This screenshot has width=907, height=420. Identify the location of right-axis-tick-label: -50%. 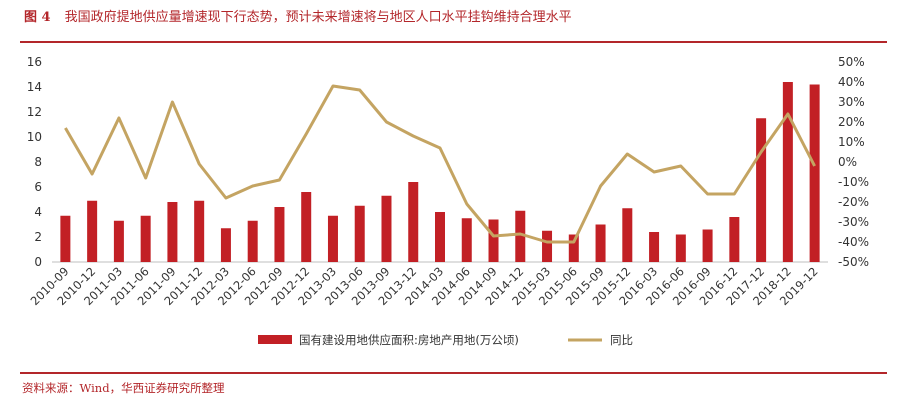
(853, 262).